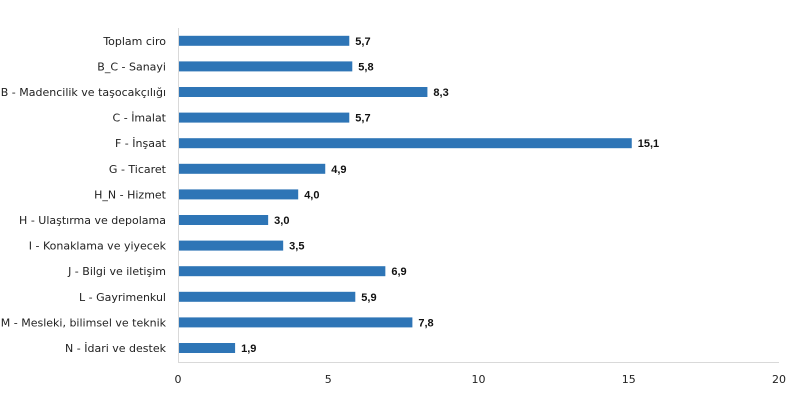 The height and width of the screenshot is (410, 800). What do you see at coordinates (440, 93) in the screenshot?
I see `value-label-2: 8,3` at bounding box center [440, 93].